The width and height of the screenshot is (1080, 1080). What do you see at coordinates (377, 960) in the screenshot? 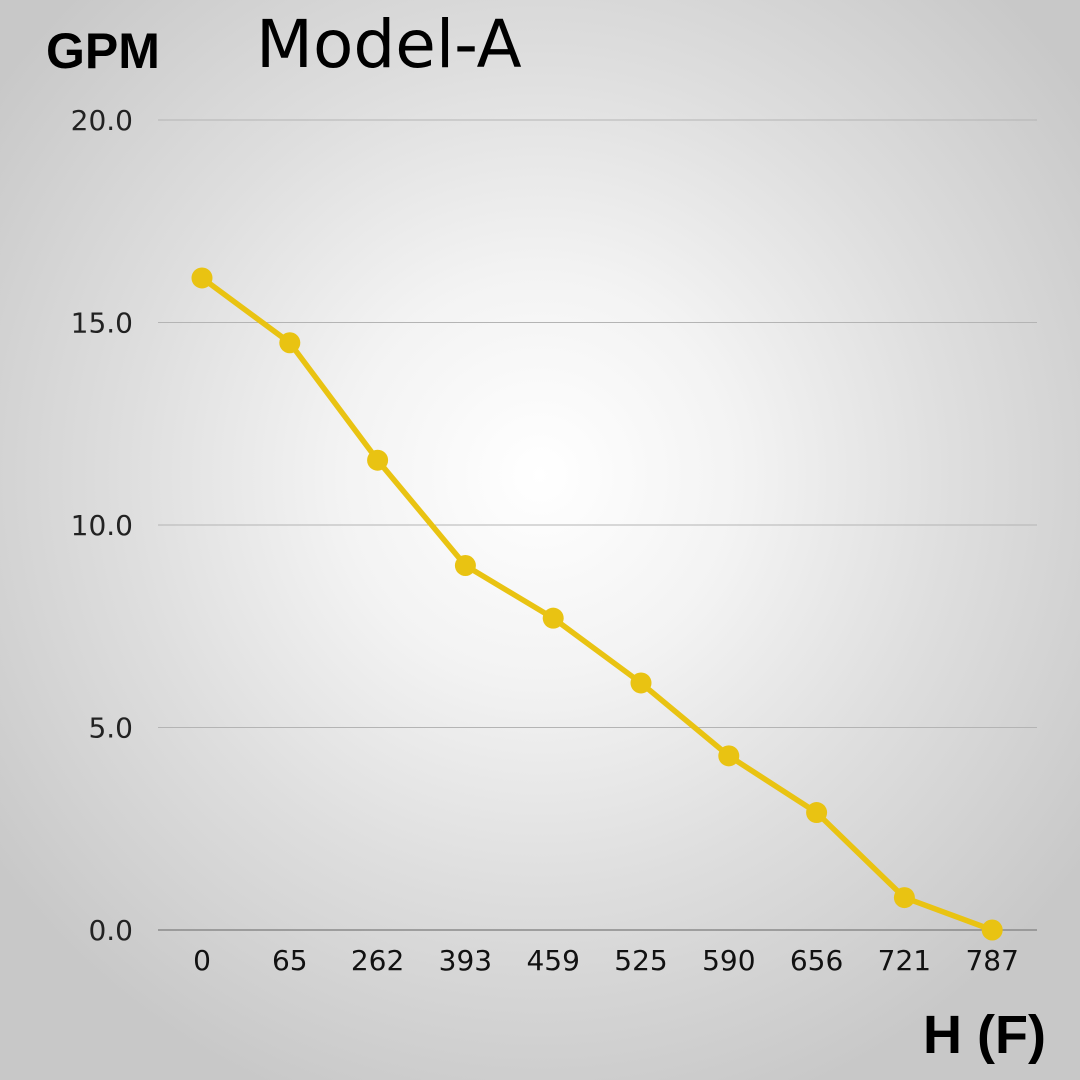
I see `x-tick-label: 262` at bounding box center [377, 960].